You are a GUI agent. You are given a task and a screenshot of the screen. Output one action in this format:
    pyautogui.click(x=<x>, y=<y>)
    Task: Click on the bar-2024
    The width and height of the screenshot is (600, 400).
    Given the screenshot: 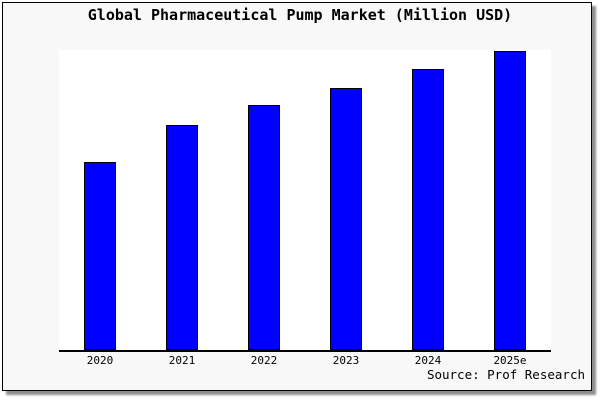 What is the action you would take?
    pyautogui.click(x=428, y=209)
    